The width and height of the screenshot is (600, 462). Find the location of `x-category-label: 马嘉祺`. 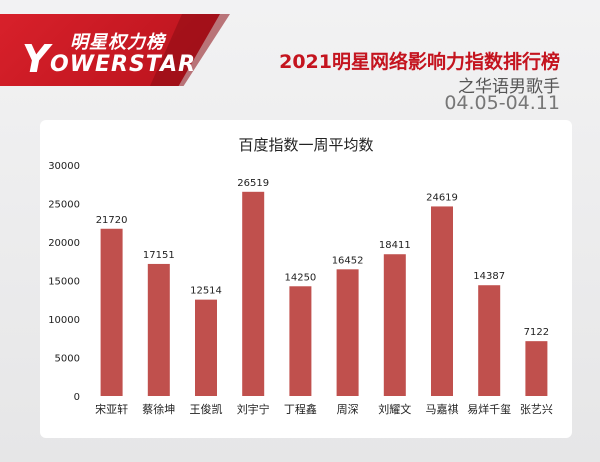

x-category-label: 马嘉祺 is located at coordinates (442, 409).